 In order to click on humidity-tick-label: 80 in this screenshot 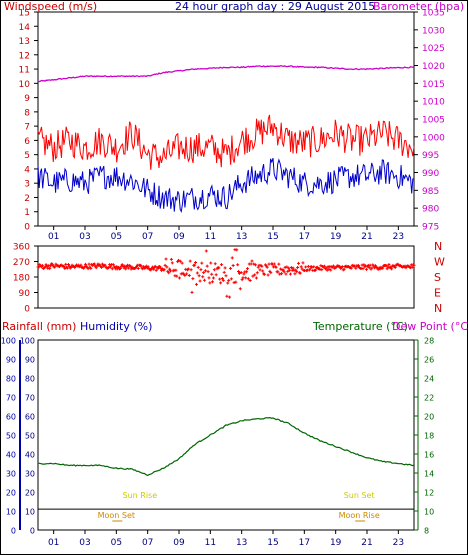, I will do `click(30, 379)`.